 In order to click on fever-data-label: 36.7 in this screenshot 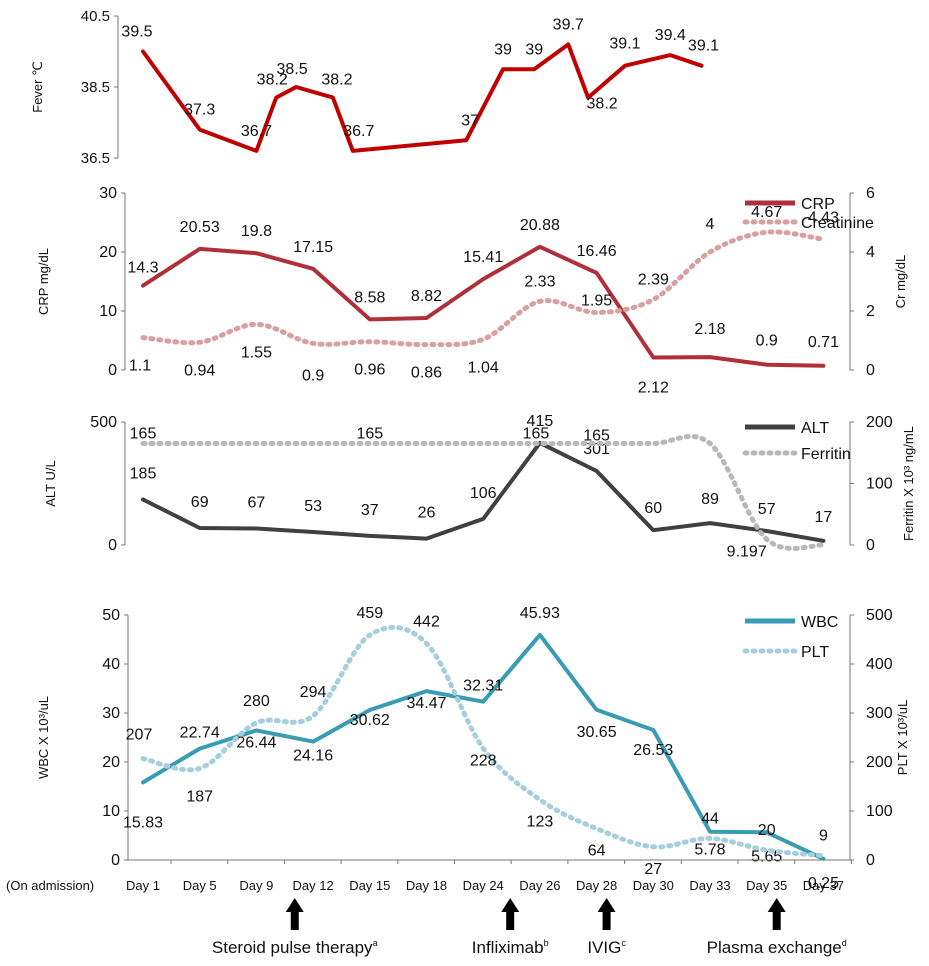, I will do `click(358, 131)`.